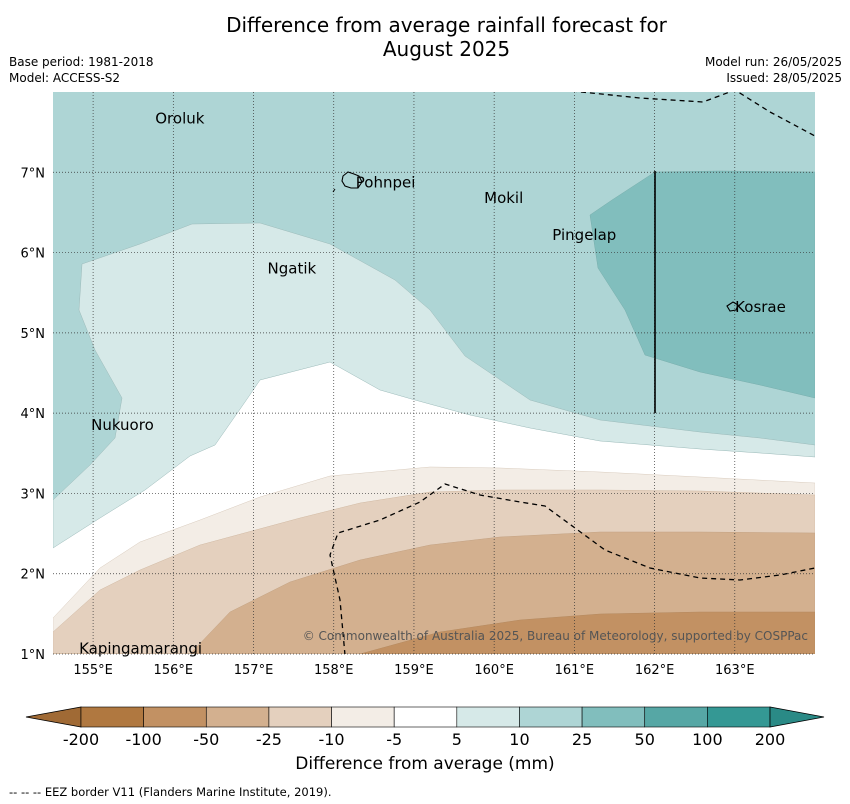 The image size is (850, 804). I want to click on meta-right: Model run: 26/05/2025 Issued: 28/05/2025, so click(773, 70).